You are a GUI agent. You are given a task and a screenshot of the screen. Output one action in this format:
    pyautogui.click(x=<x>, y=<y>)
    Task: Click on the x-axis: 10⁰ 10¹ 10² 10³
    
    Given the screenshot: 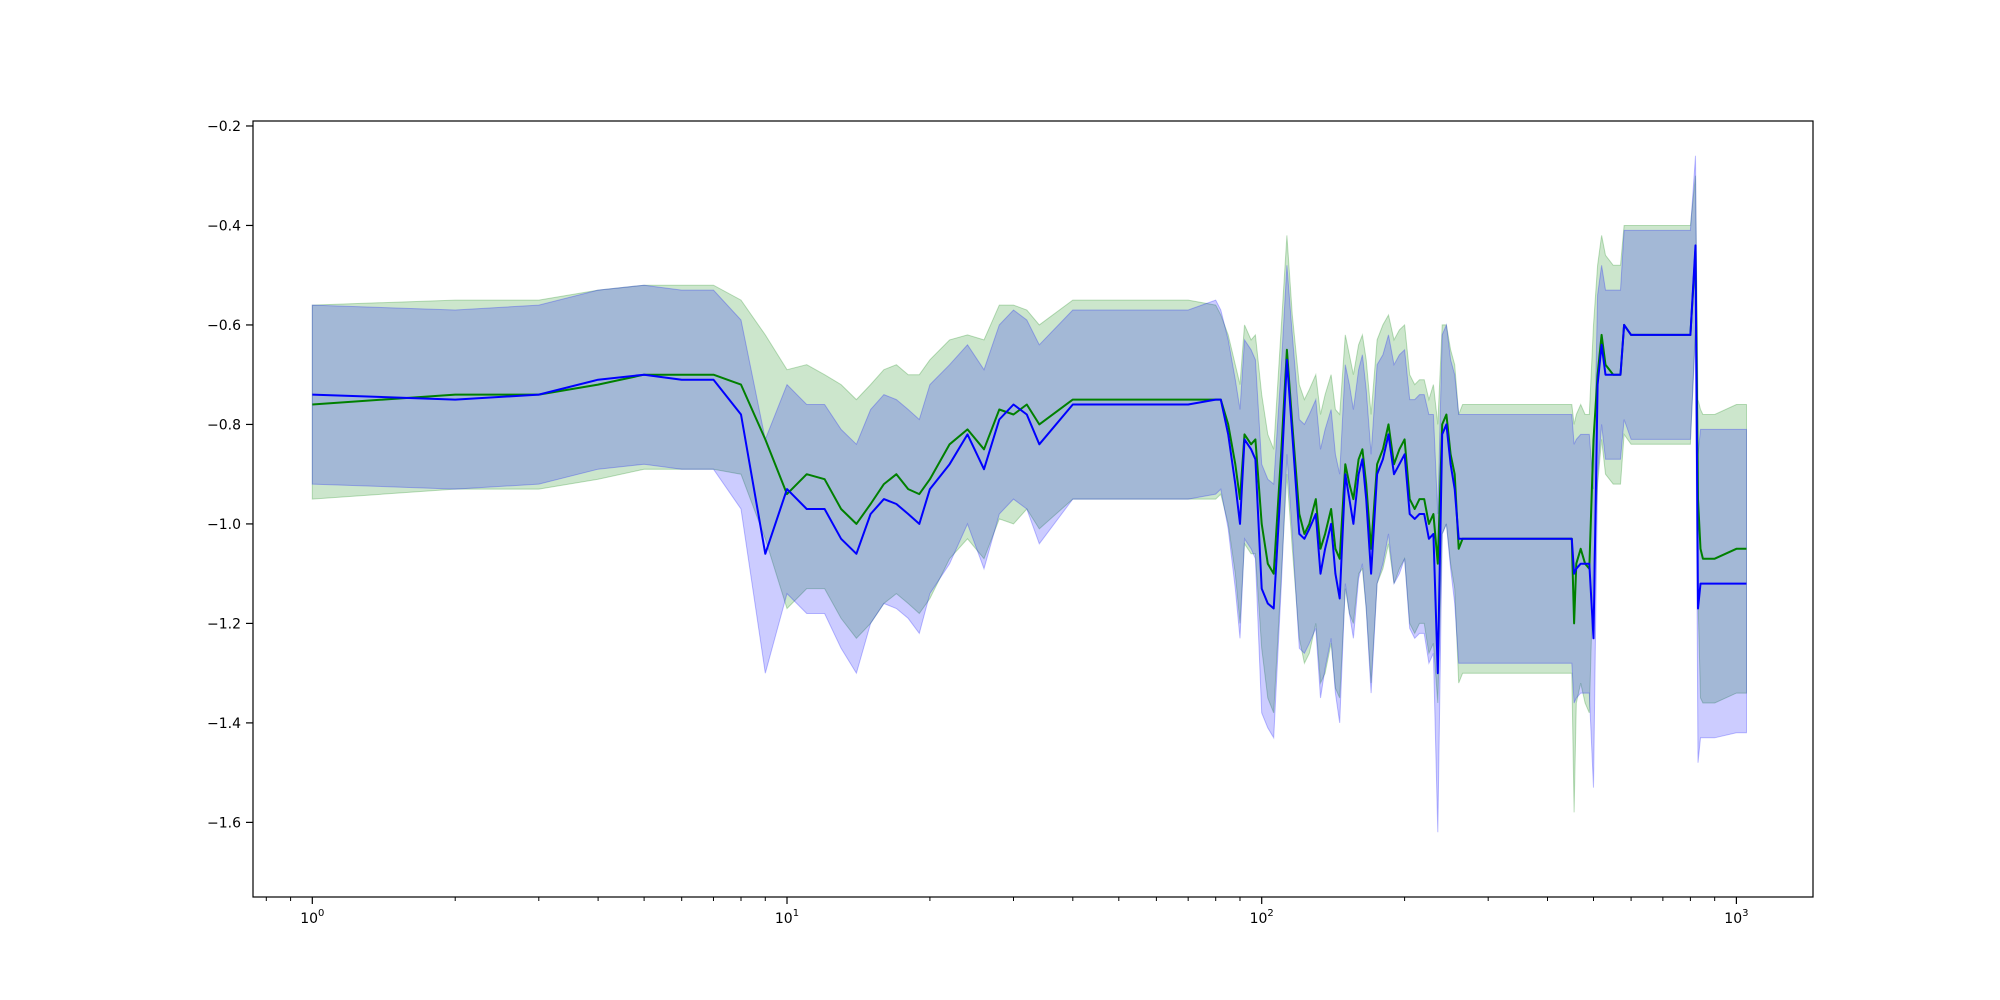 What is the action you would take?
    pyautogui.click(x=1007, y=912)
    